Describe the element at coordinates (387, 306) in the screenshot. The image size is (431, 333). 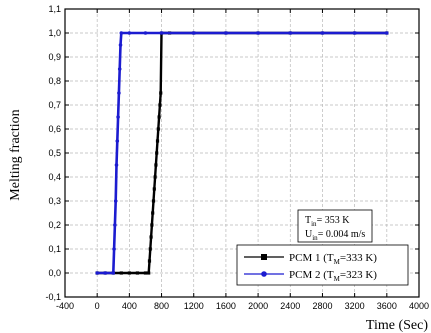
I see `x-tick-label: 3600` at that location.